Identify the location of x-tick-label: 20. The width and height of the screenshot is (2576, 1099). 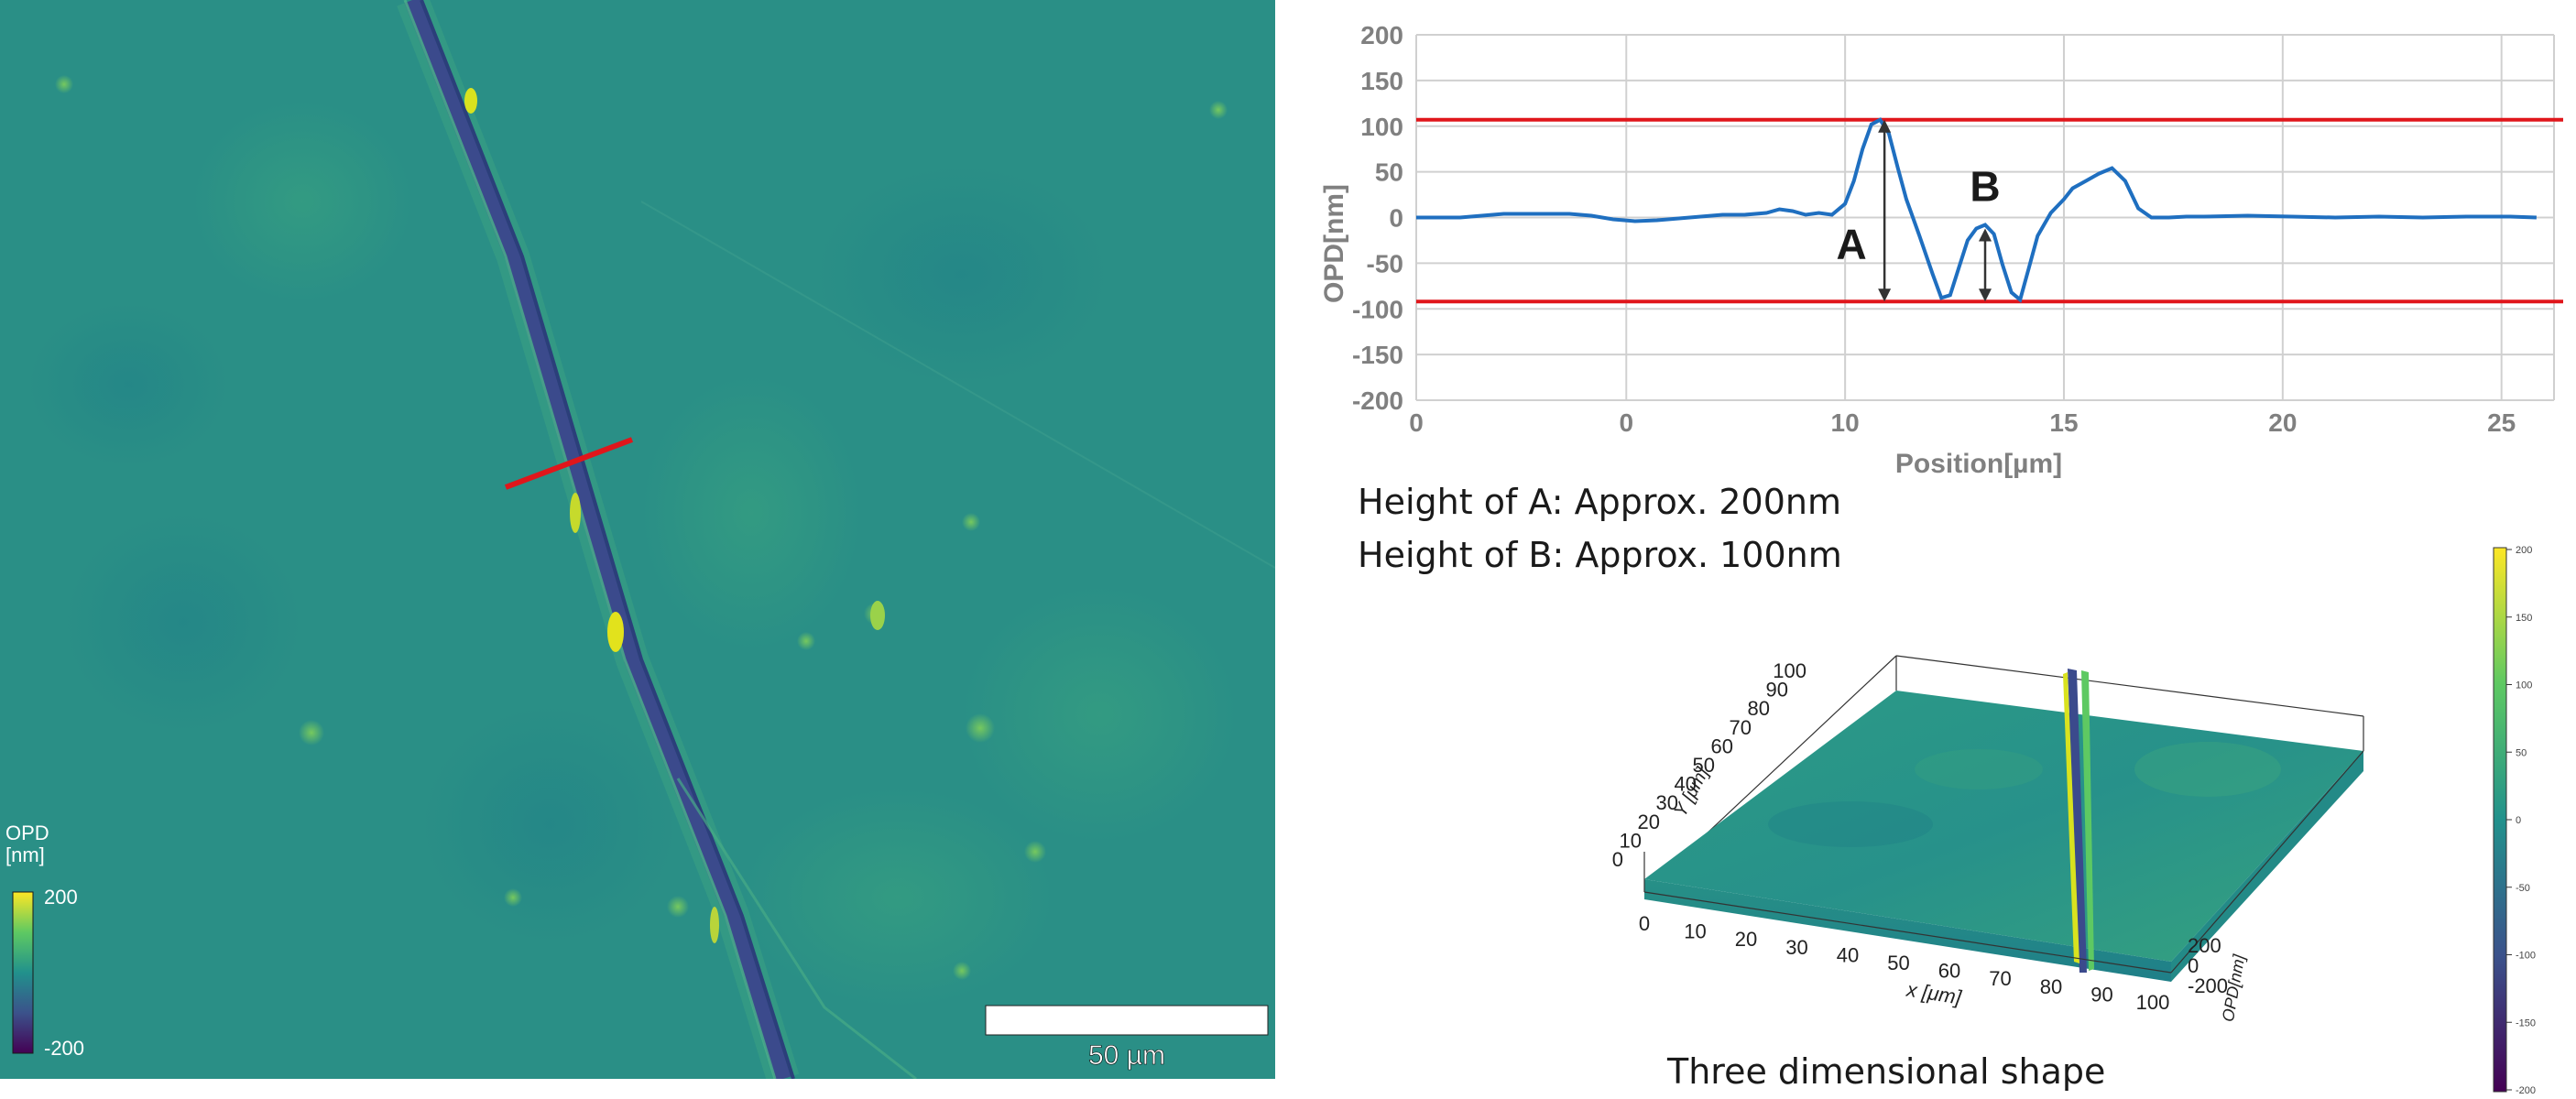
(2283, 422).